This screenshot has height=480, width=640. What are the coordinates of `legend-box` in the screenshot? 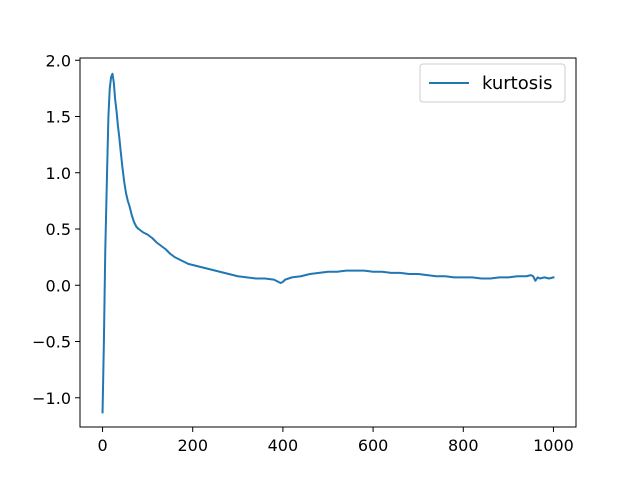 It's located at (492, 83).